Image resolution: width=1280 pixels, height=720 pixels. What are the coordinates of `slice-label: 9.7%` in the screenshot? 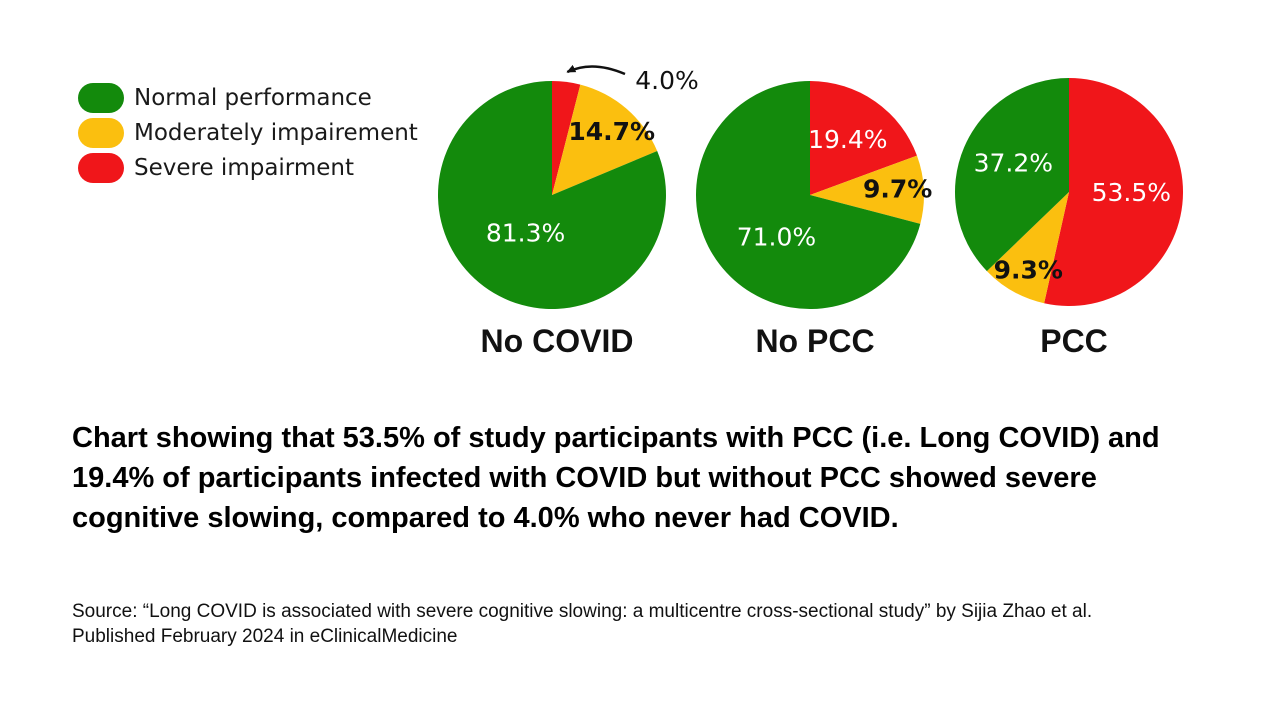 It's located at (897, 189).